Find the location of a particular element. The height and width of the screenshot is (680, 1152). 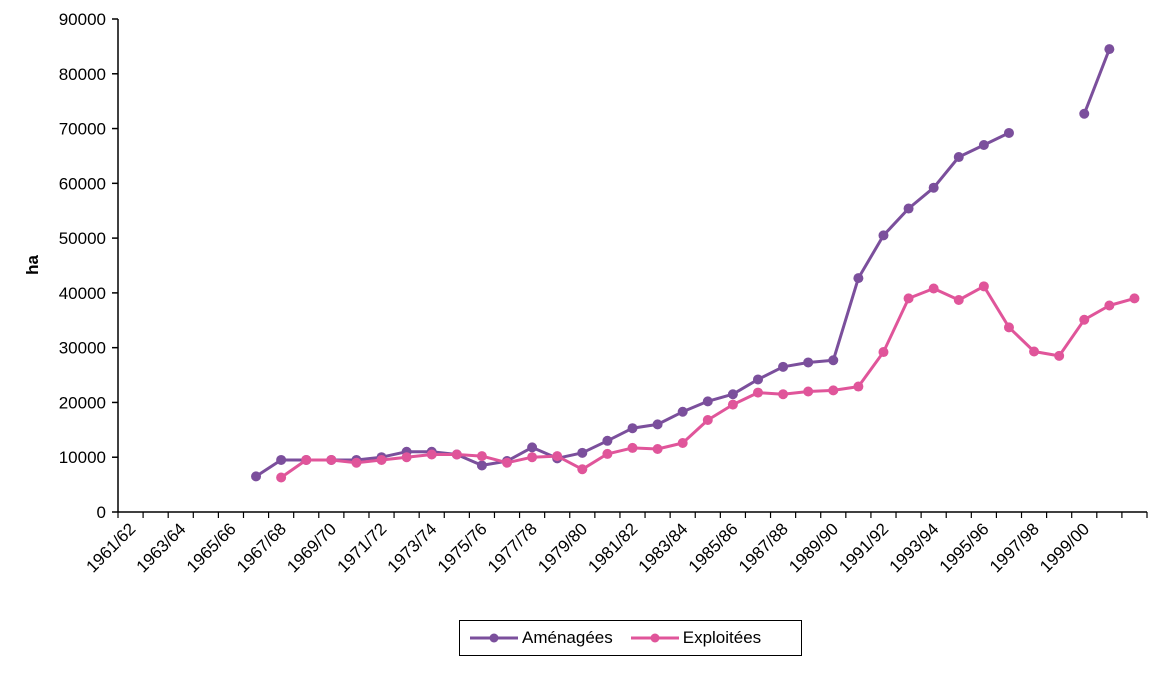

legend-item-amenagees: Aménagées is located at coordinates (540, 638).